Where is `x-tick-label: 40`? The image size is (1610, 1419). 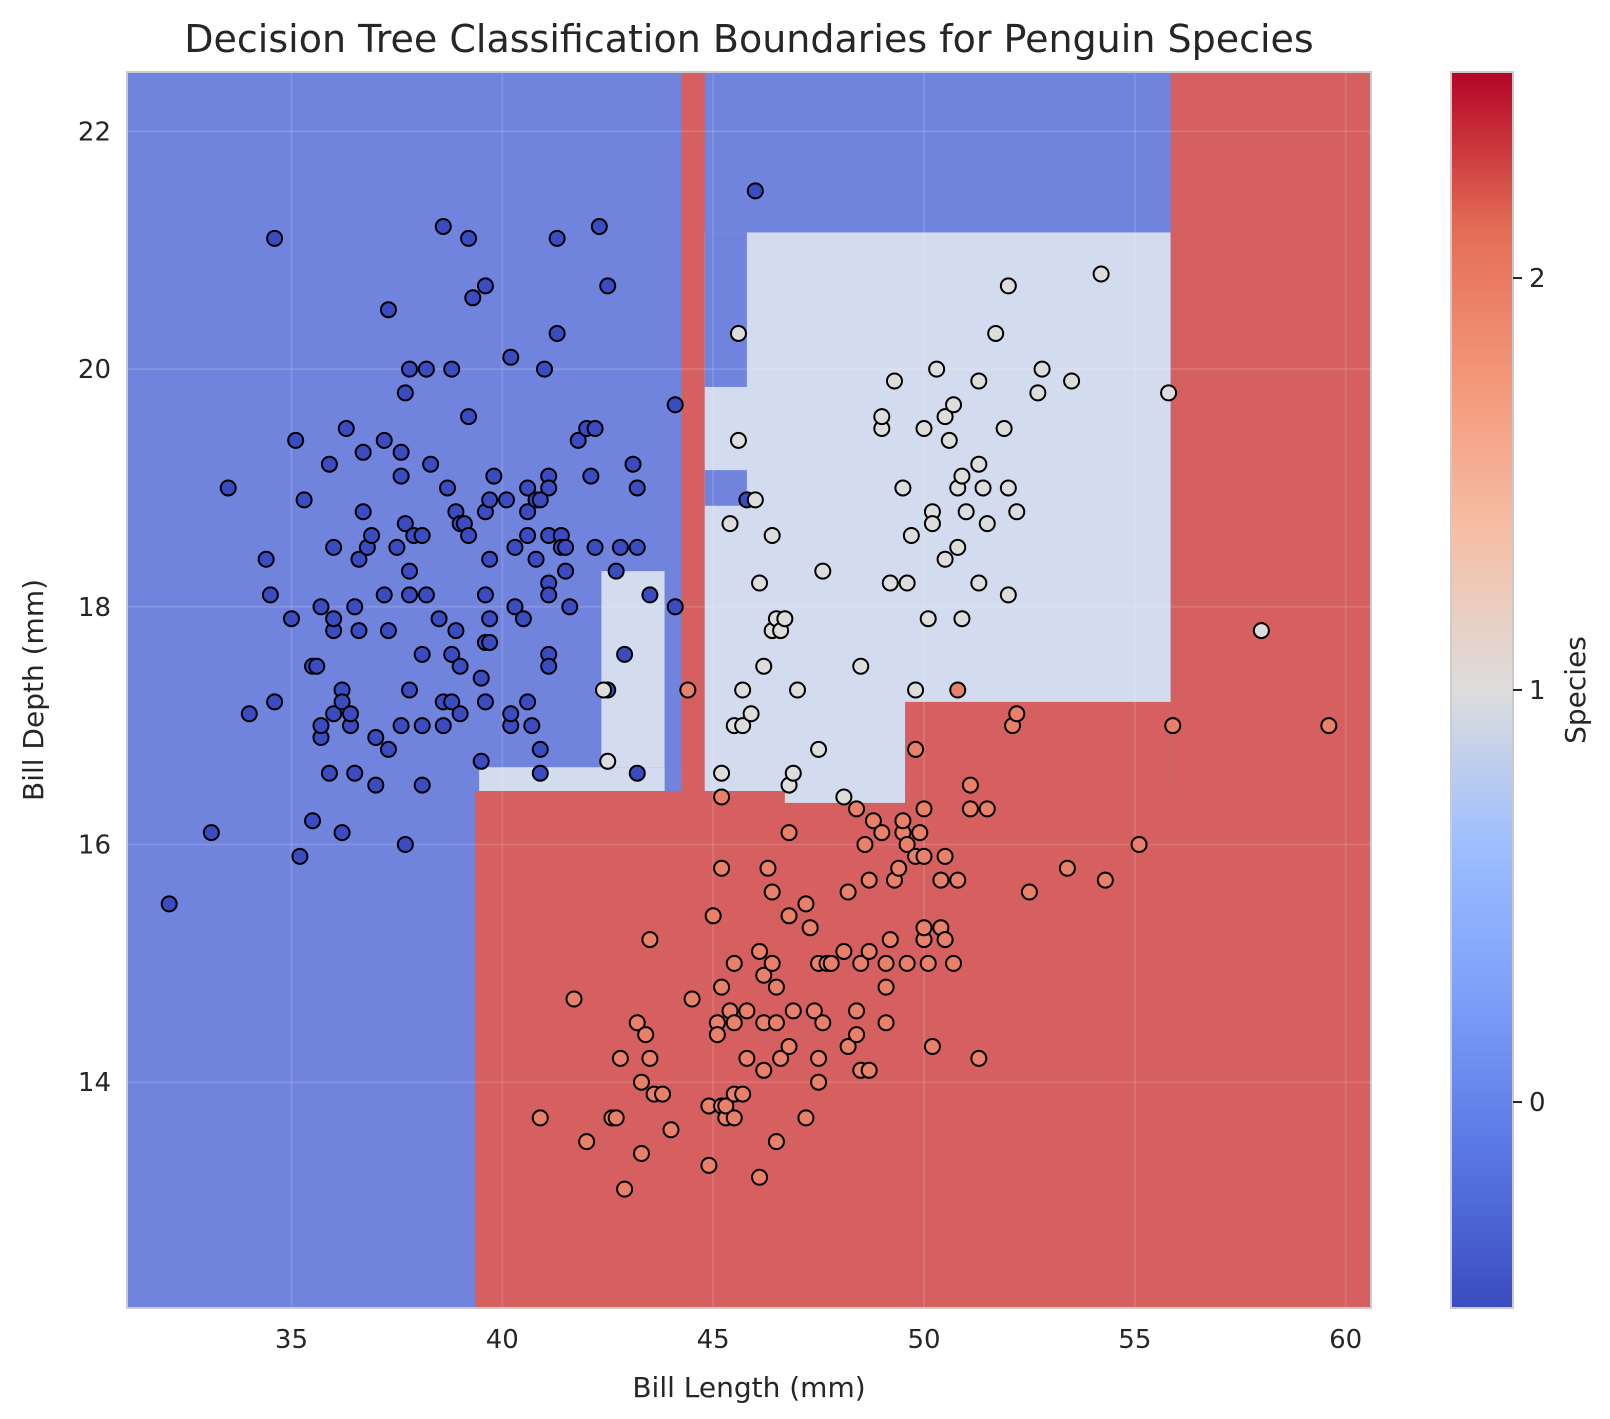
x-tick-label: 40 is located at coordinates (502, 1340).